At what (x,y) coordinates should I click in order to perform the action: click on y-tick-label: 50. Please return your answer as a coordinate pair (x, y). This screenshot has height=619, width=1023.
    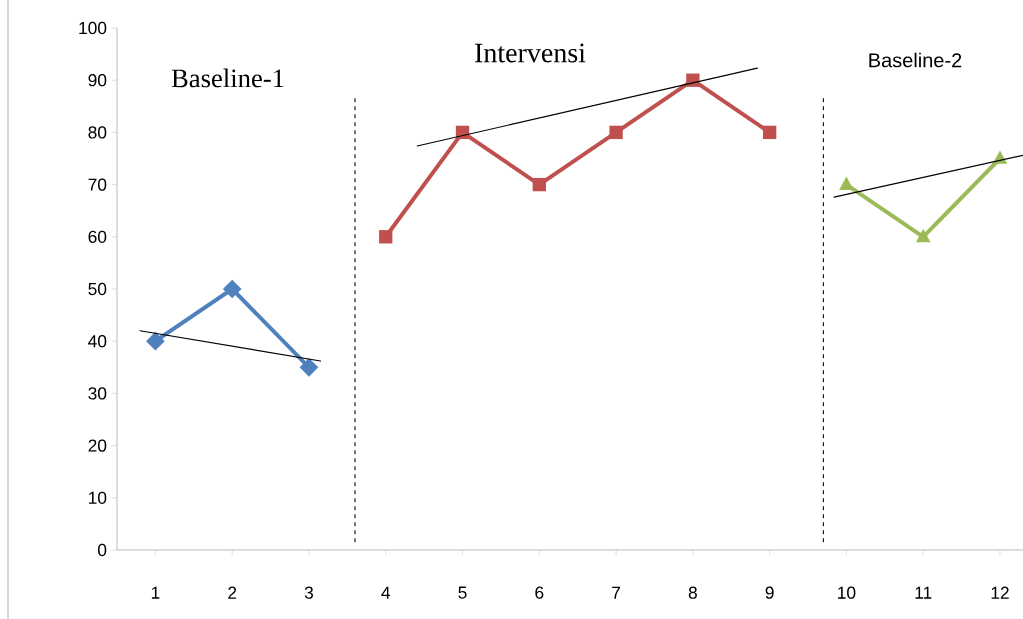
    Looking at the image, I should click on (97, 289).